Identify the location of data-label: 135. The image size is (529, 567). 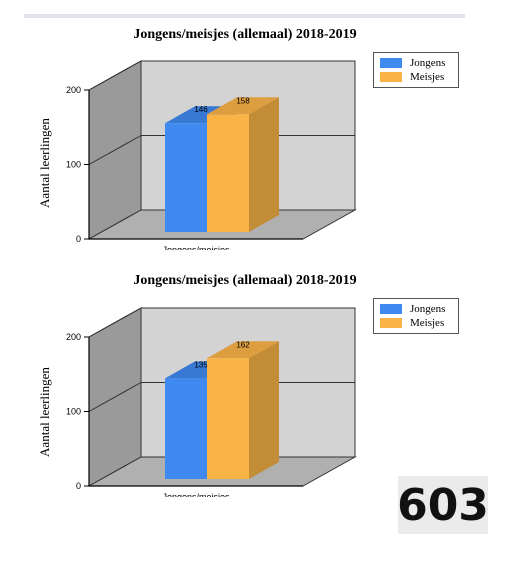
(201, 364).